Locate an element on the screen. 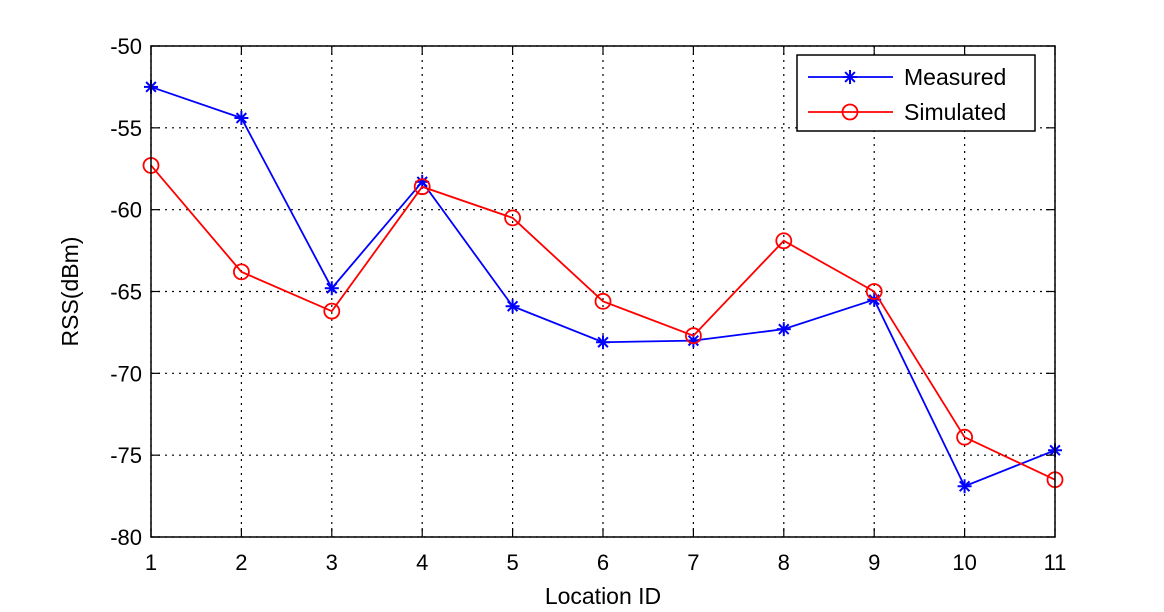 The image size is (1164, 612). legend-label: Measured is located at coordinates (955, 77).